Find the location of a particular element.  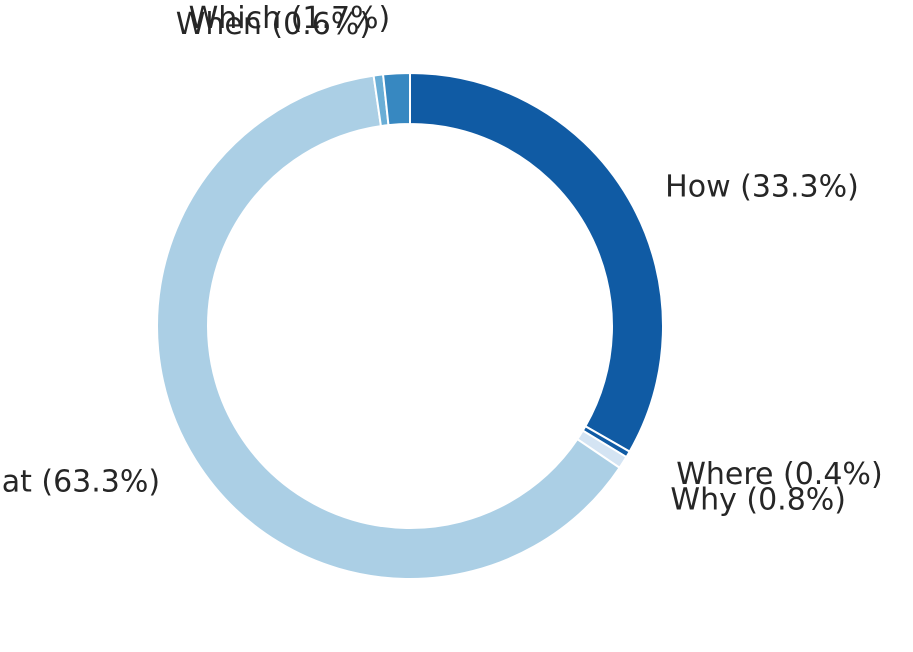

slice-which is located at coordinates (396, 99).